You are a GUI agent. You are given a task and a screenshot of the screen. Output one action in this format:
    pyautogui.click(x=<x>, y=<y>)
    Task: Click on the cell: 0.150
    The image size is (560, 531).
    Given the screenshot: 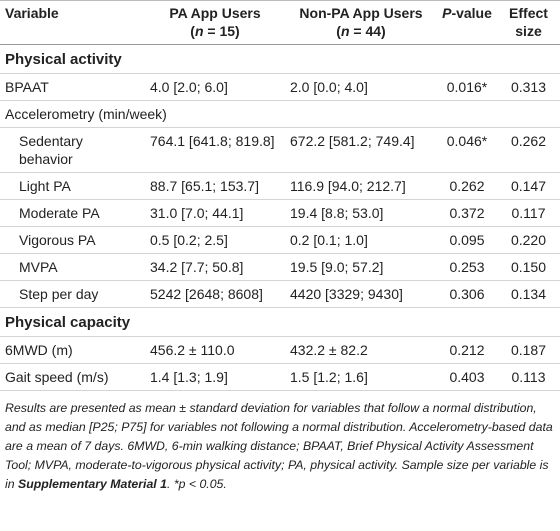 What is the action you would take?
    pyautogui.click(x=528, y=267)
    